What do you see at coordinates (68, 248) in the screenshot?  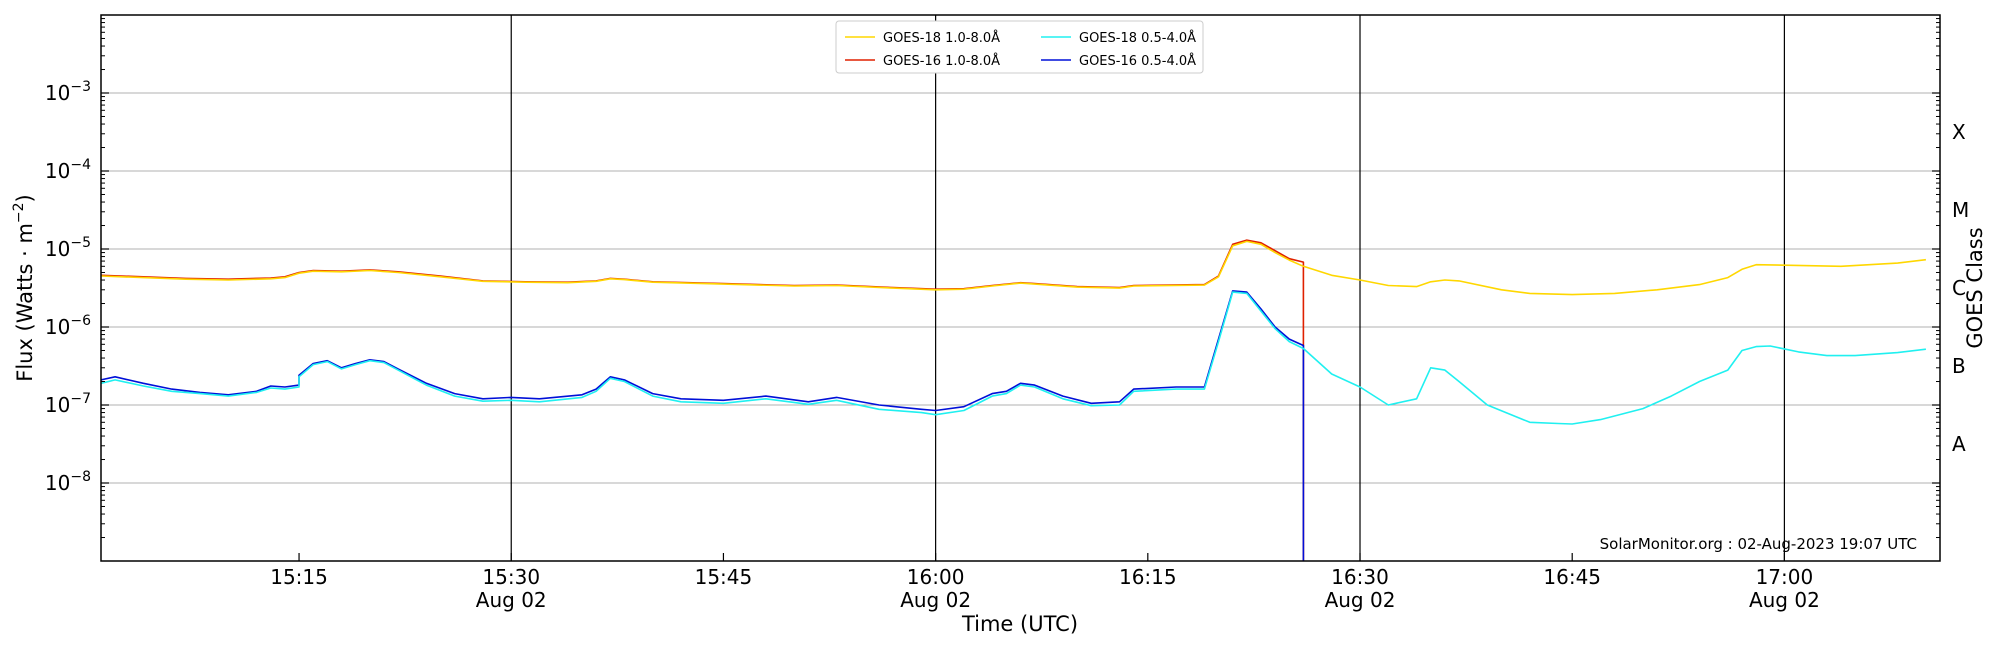 I see `y-tick-label: 10⁻⁵` at bounding box center [68, 248].